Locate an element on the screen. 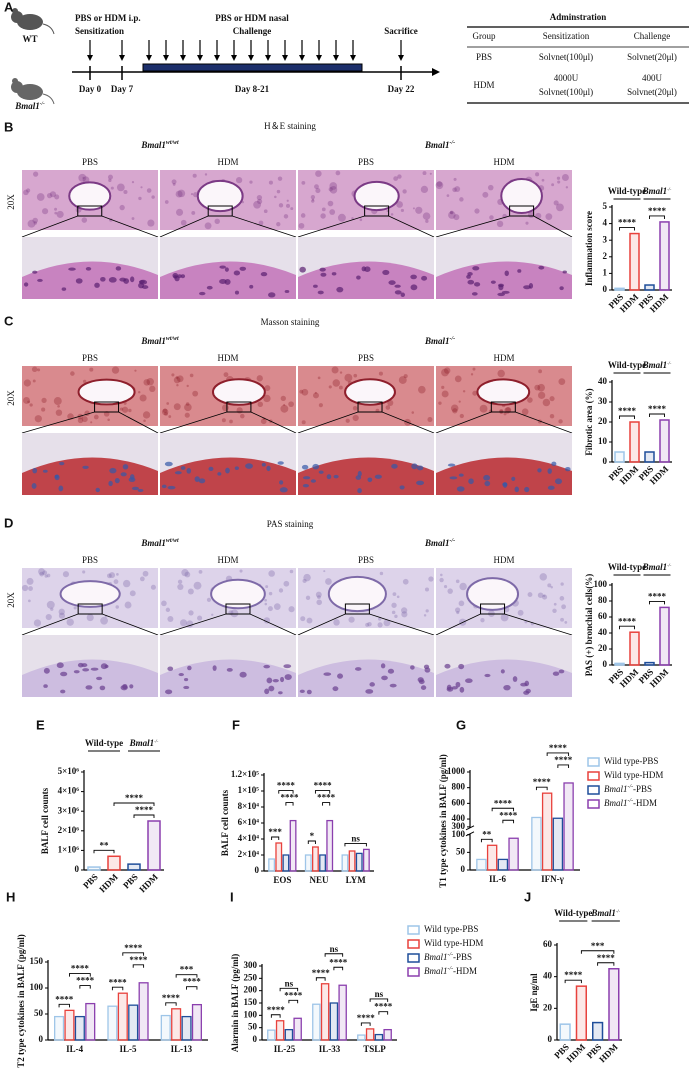  staining-title: Masson staining is located at coordinates (290, 322).